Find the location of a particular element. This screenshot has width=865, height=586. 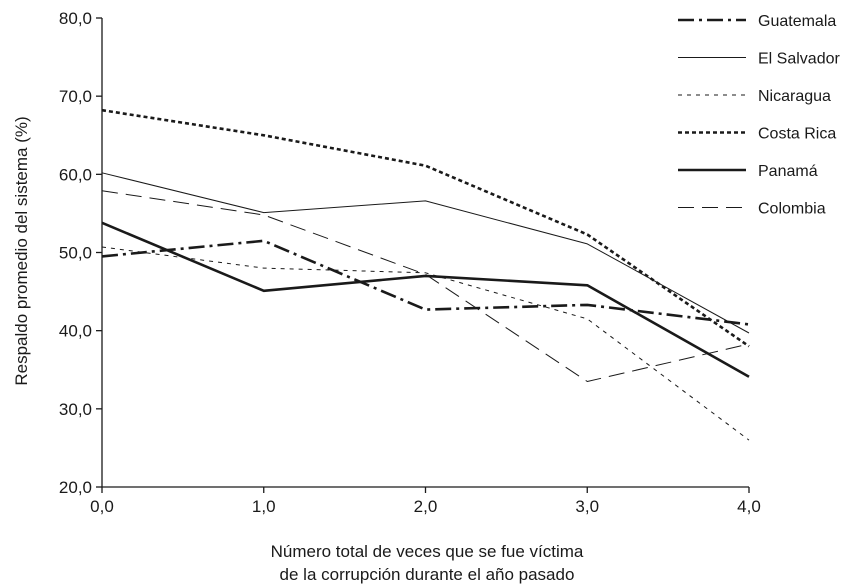

x-tick-label: 2,0 is located at coordinates (426, 506).